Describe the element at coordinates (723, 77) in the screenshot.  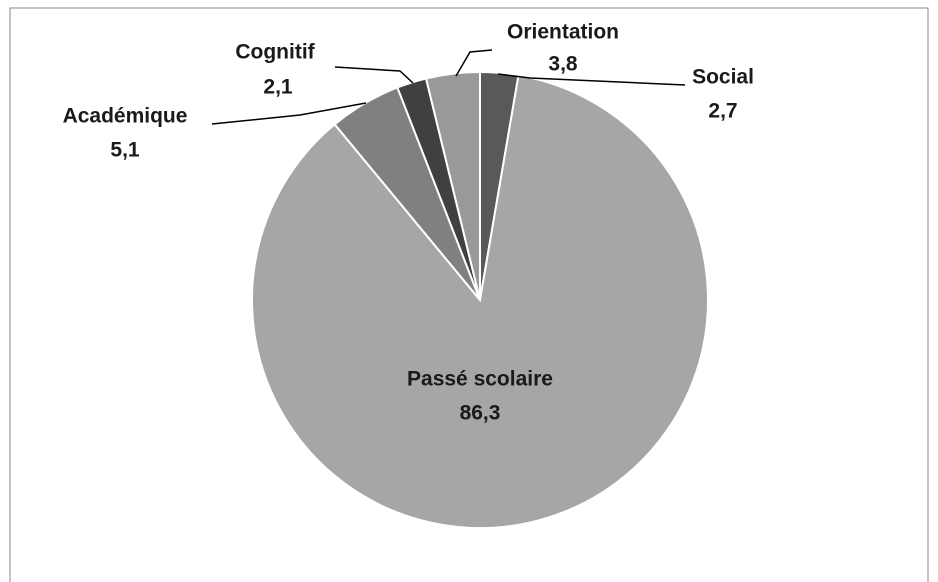
I see `slice-label: Social` at that location.